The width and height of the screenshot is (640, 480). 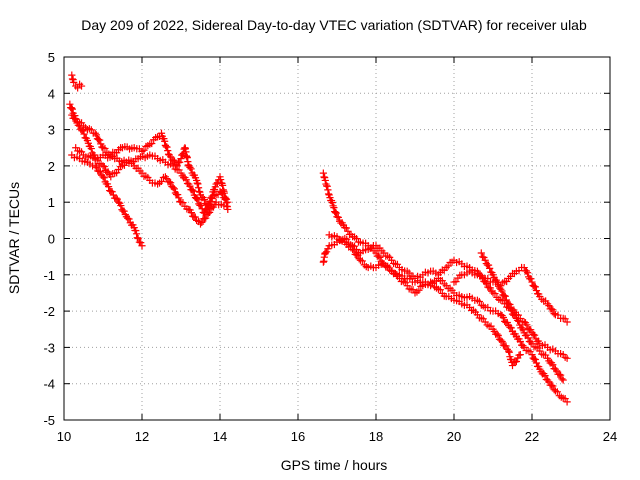 I want to click on y-tick-label: -1, so click(x=49, y=275).